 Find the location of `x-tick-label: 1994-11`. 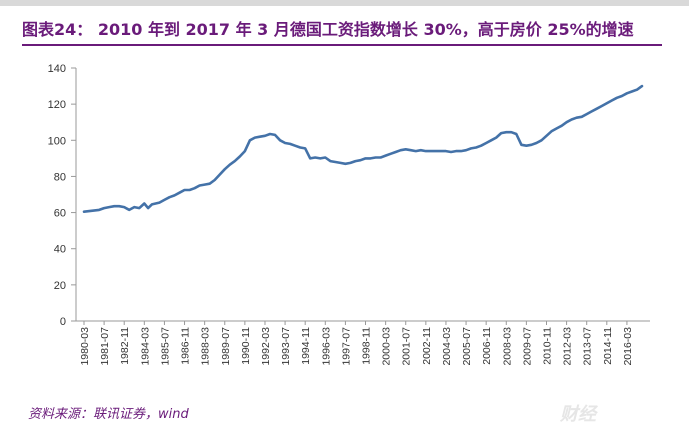

x-tick-label: 1994-11 is located at coordinates (306, 346).